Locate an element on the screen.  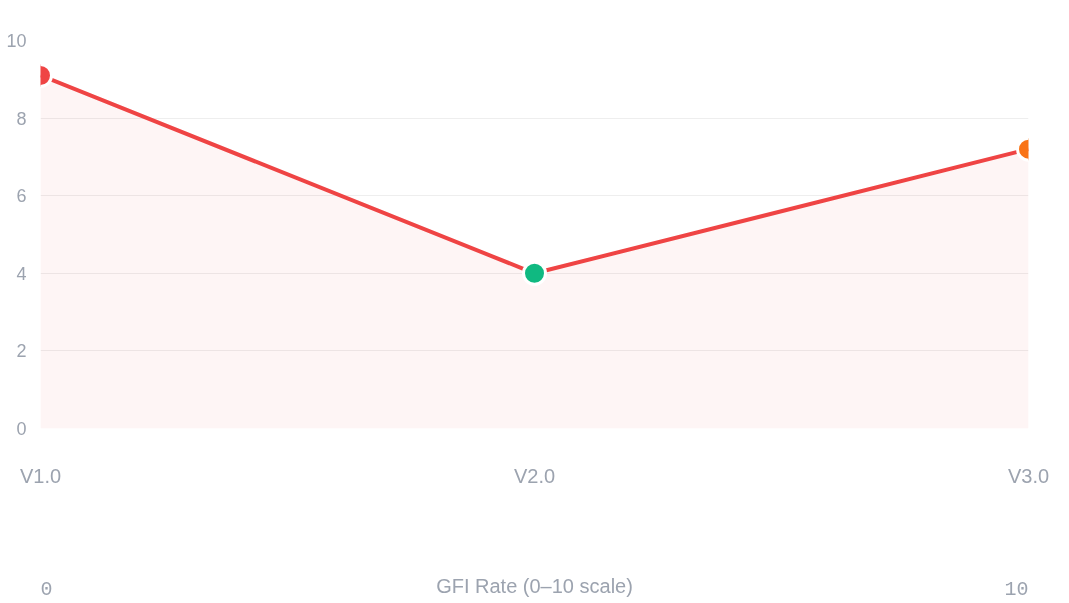
x-tick-label: V1.0 is located at coordinates (40, 475).